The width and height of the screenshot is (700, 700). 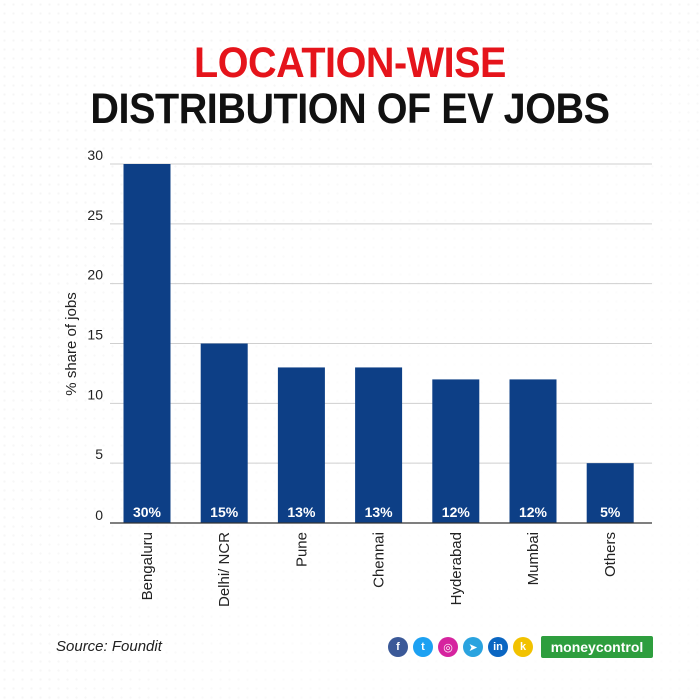 What do you see at coordinates (109, 646) in the screenshot?
I see `source-note: Source: Foundit` at bounding box center [109, 646].